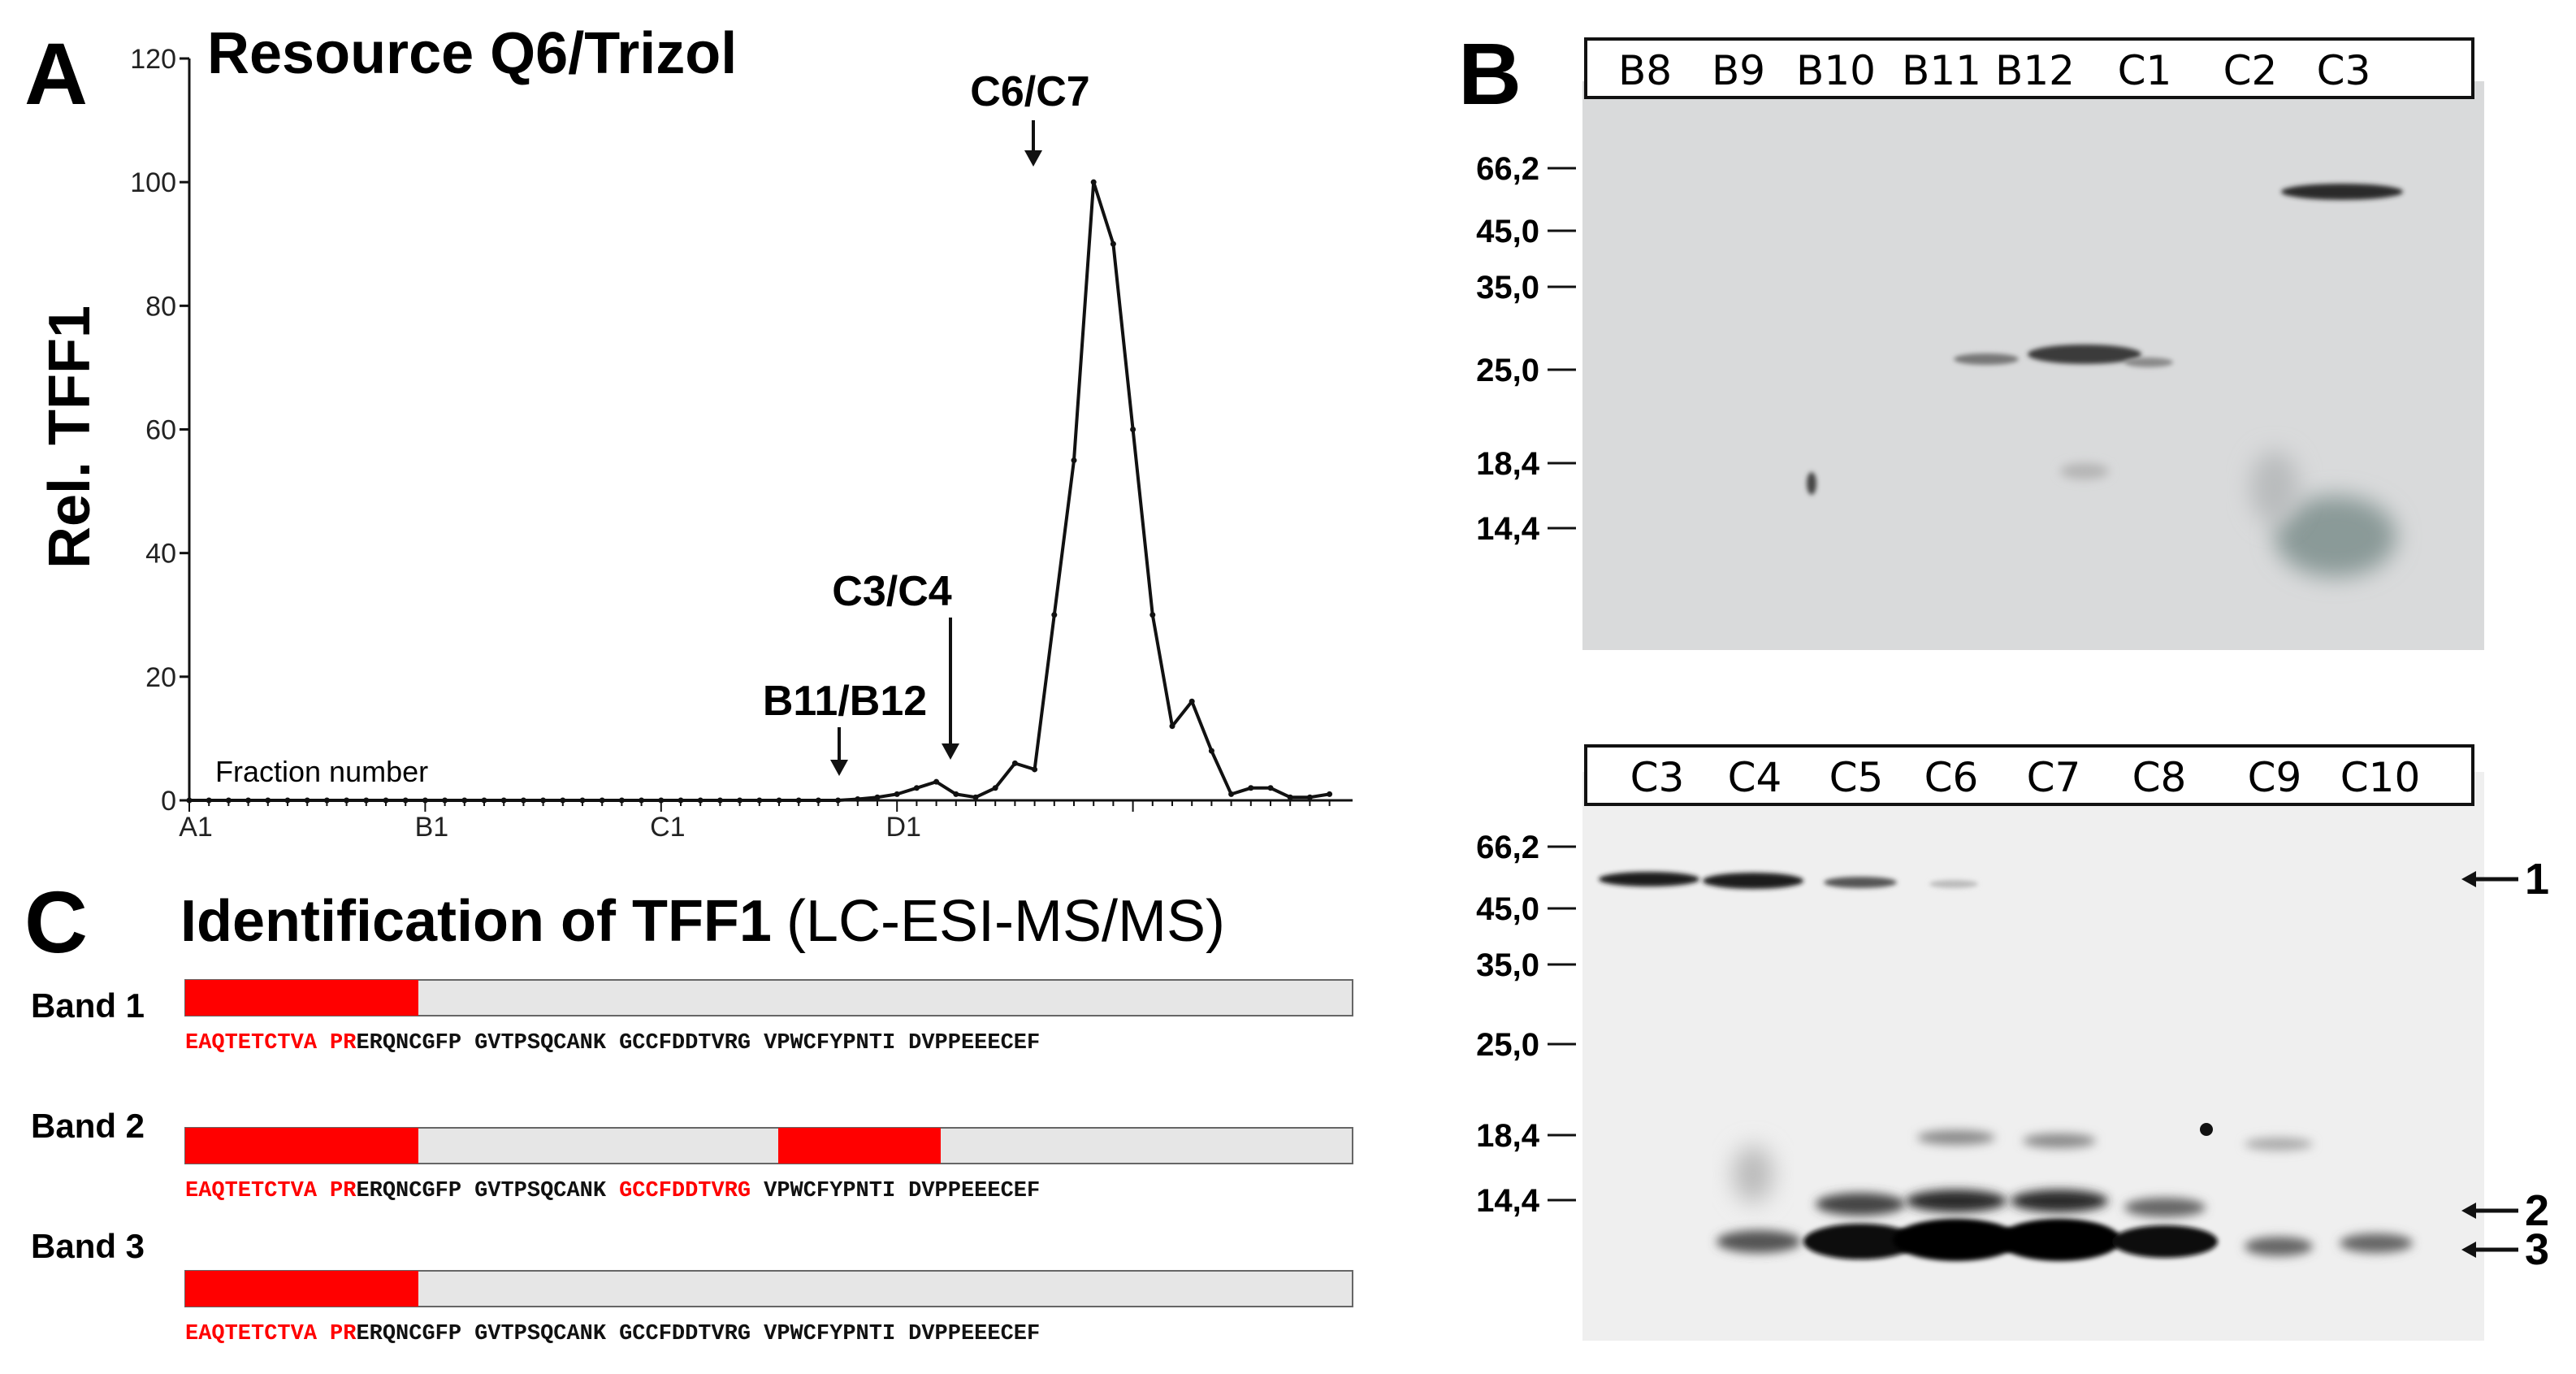 The height and width of the screenshot is (1374, 2576). I want to click on band3-c5, so click(1860, 1241).